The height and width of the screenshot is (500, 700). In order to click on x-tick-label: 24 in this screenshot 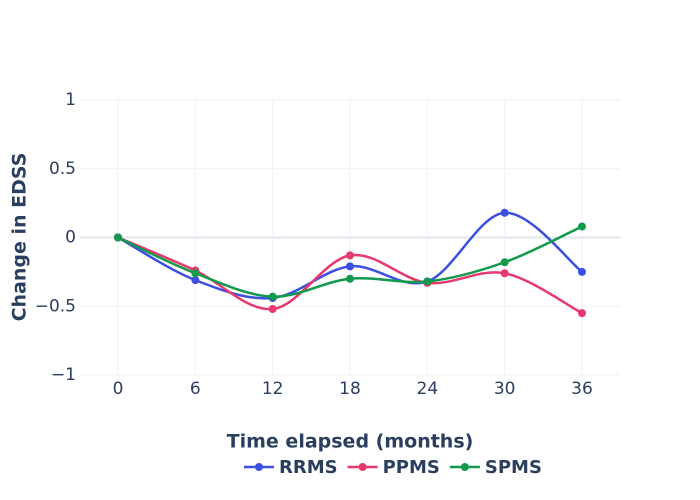, I will do `click(428, 389)`.